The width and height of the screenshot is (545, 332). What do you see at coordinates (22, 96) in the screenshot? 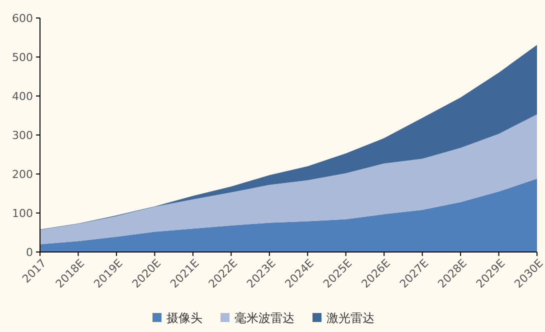
I see `y-tick-label: 400` at bounding box center [22, 96].